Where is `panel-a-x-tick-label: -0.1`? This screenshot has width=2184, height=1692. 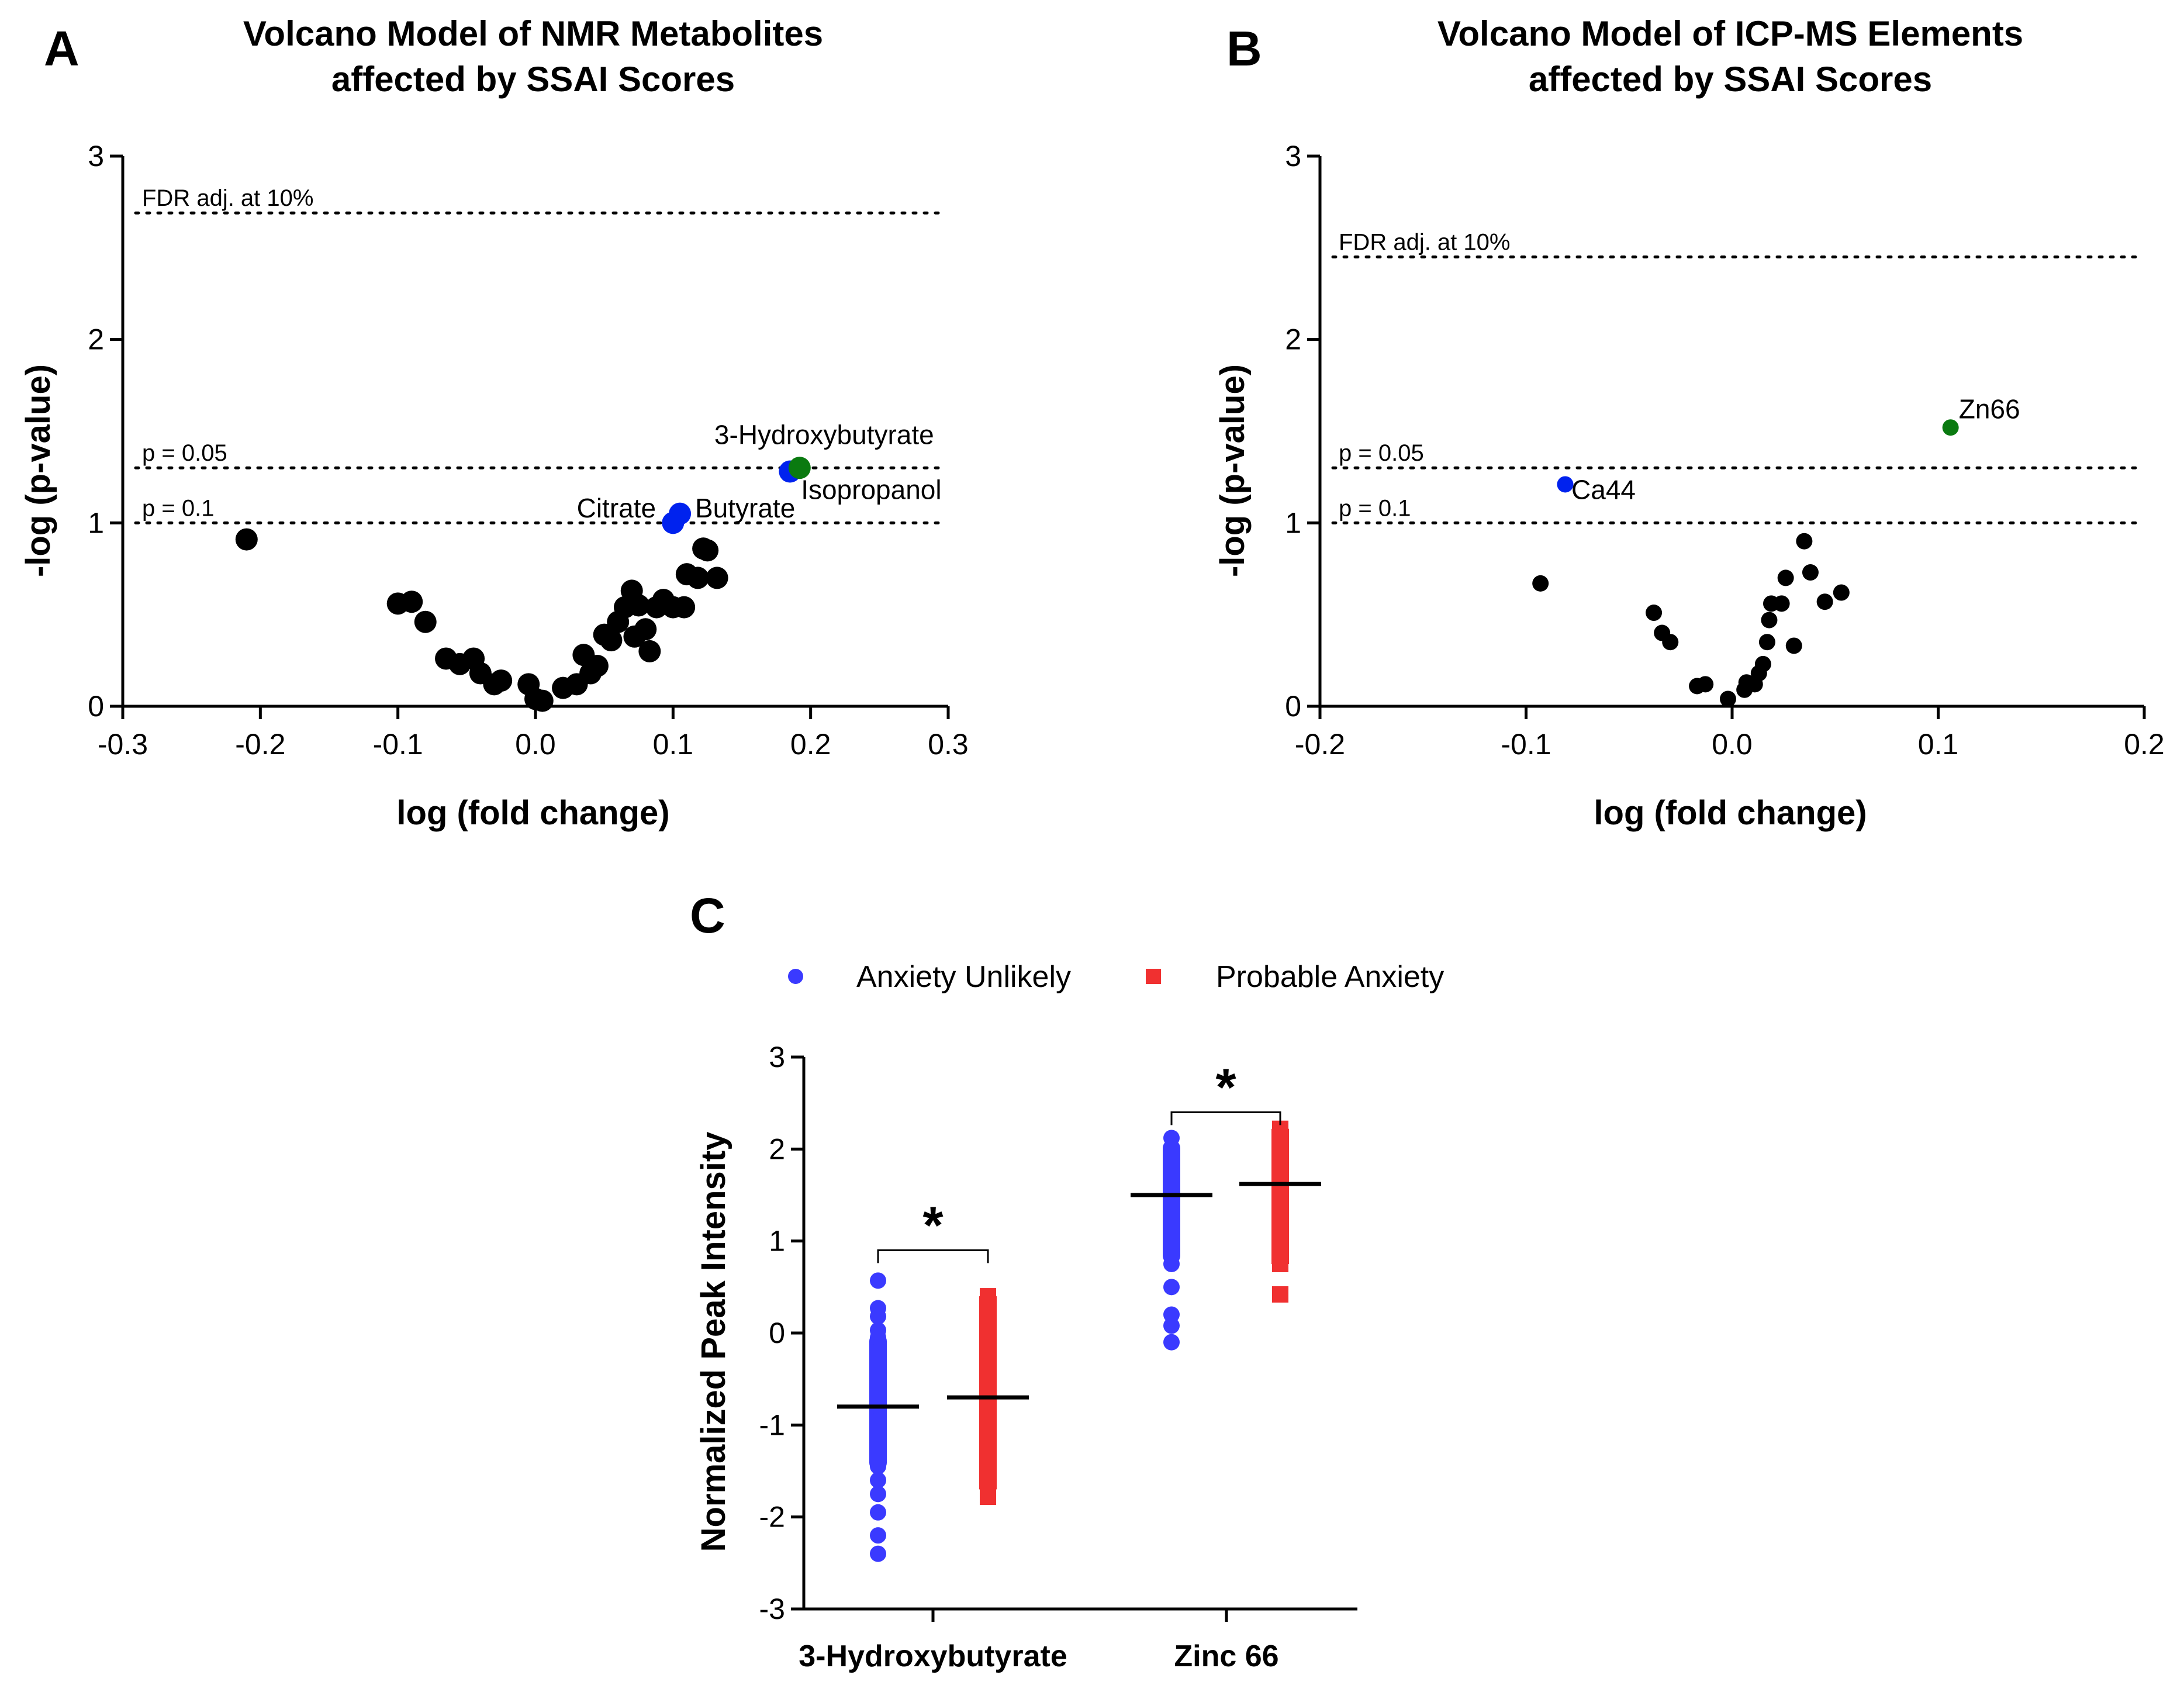 panel-a-x-tick-label: -0.1 is located at coordinates (398, 745).